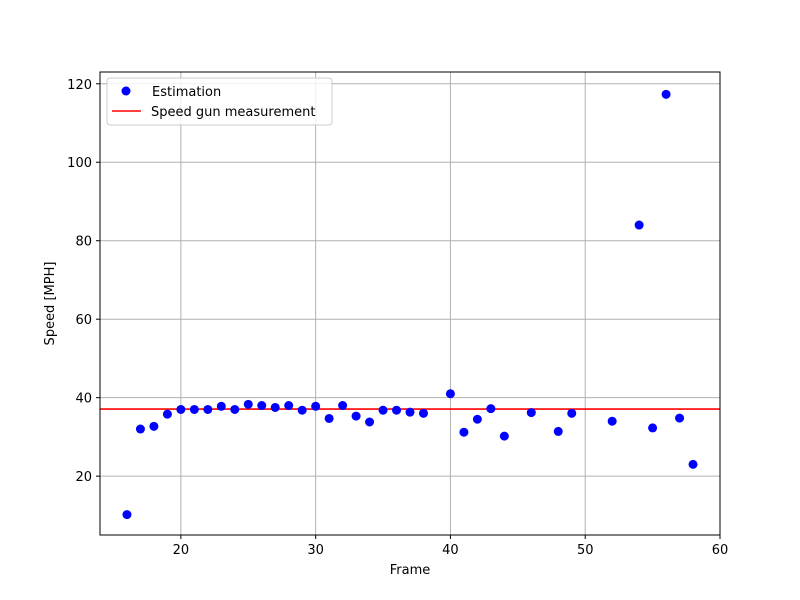 This screenshot has height=600, width=800. I want to click on x-tick-label: 50, so click(585, 550).